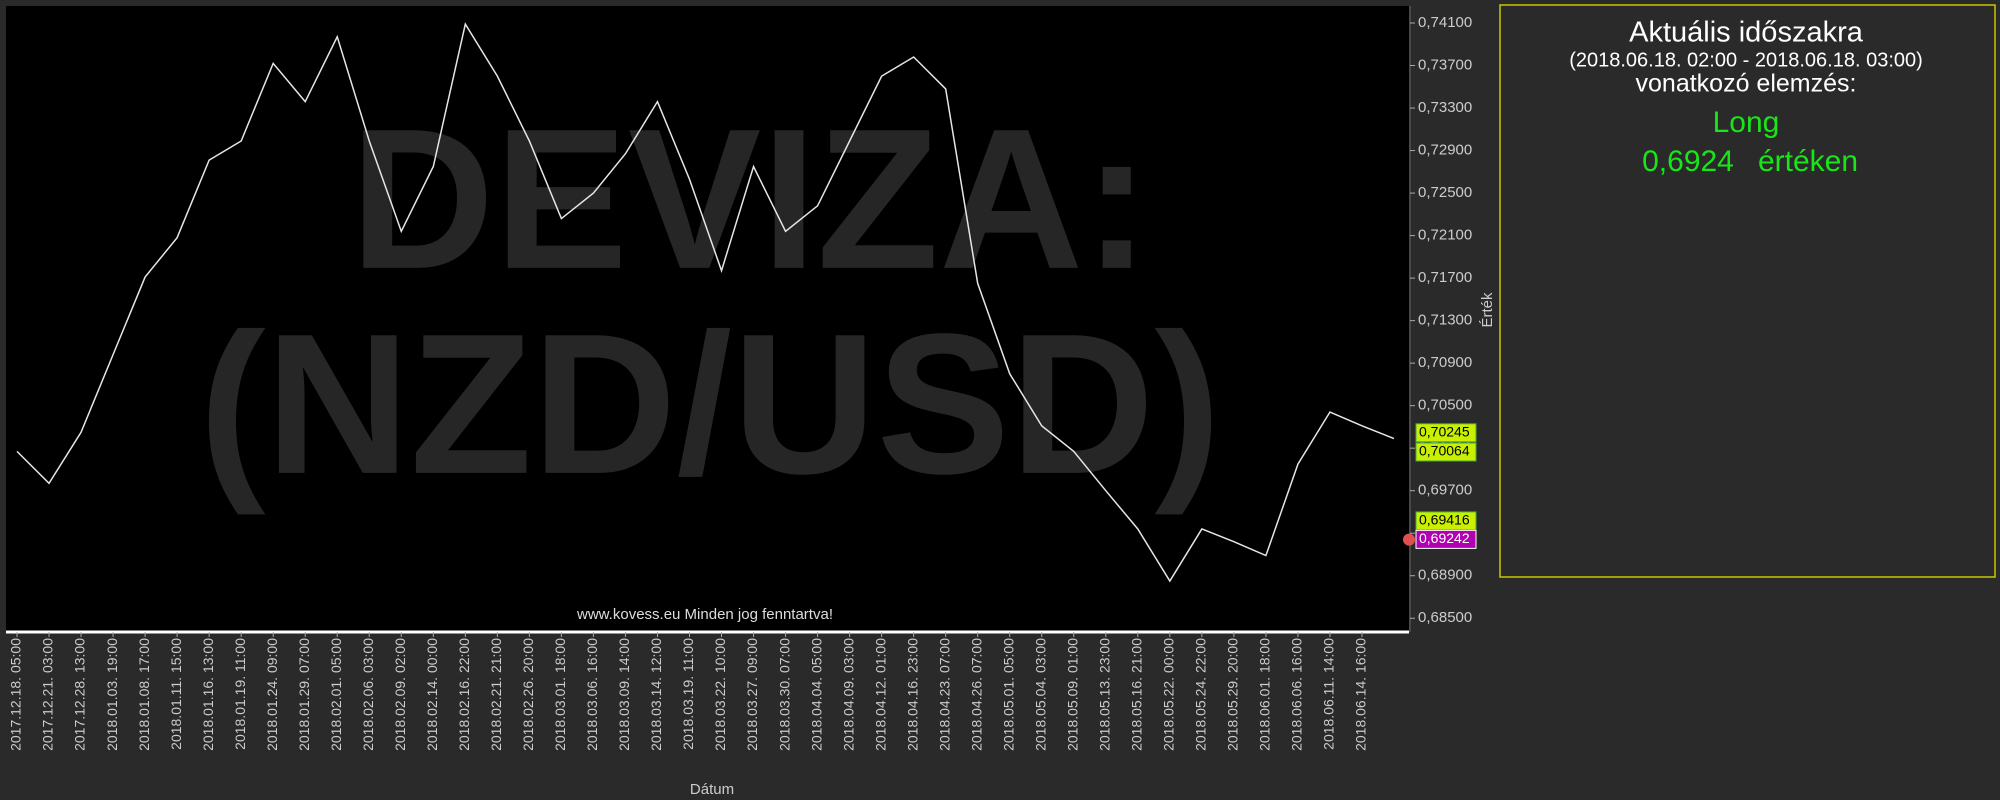 The image size is (2000, 800). Describe the element at coordinates (1746, 60) in the screenshot. I see `panel-period: (2018.06.18. 02:00 - 2018.06.18. 03:00)` at that location.